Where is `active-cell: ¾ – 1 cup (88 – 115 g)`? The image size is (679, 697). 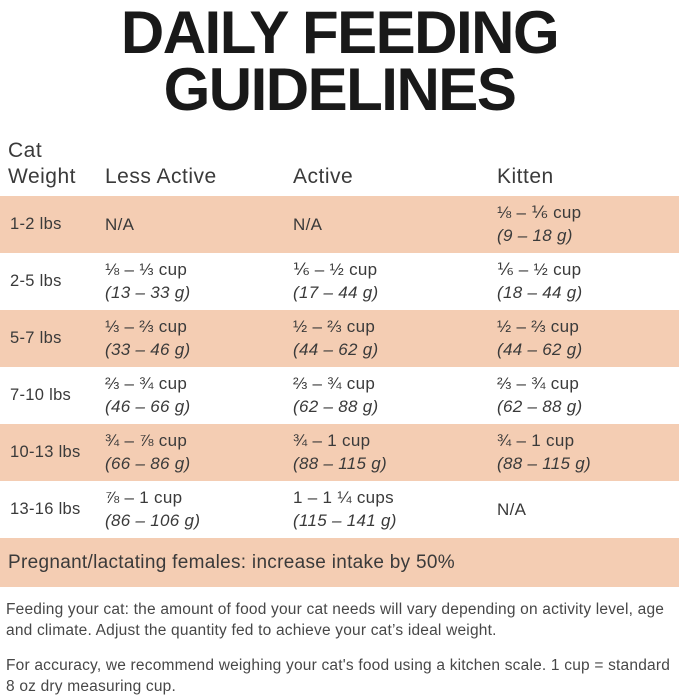
active-cell: ¾ – 1 cup (88 – 115 g) is located at coordinates (387, 452).